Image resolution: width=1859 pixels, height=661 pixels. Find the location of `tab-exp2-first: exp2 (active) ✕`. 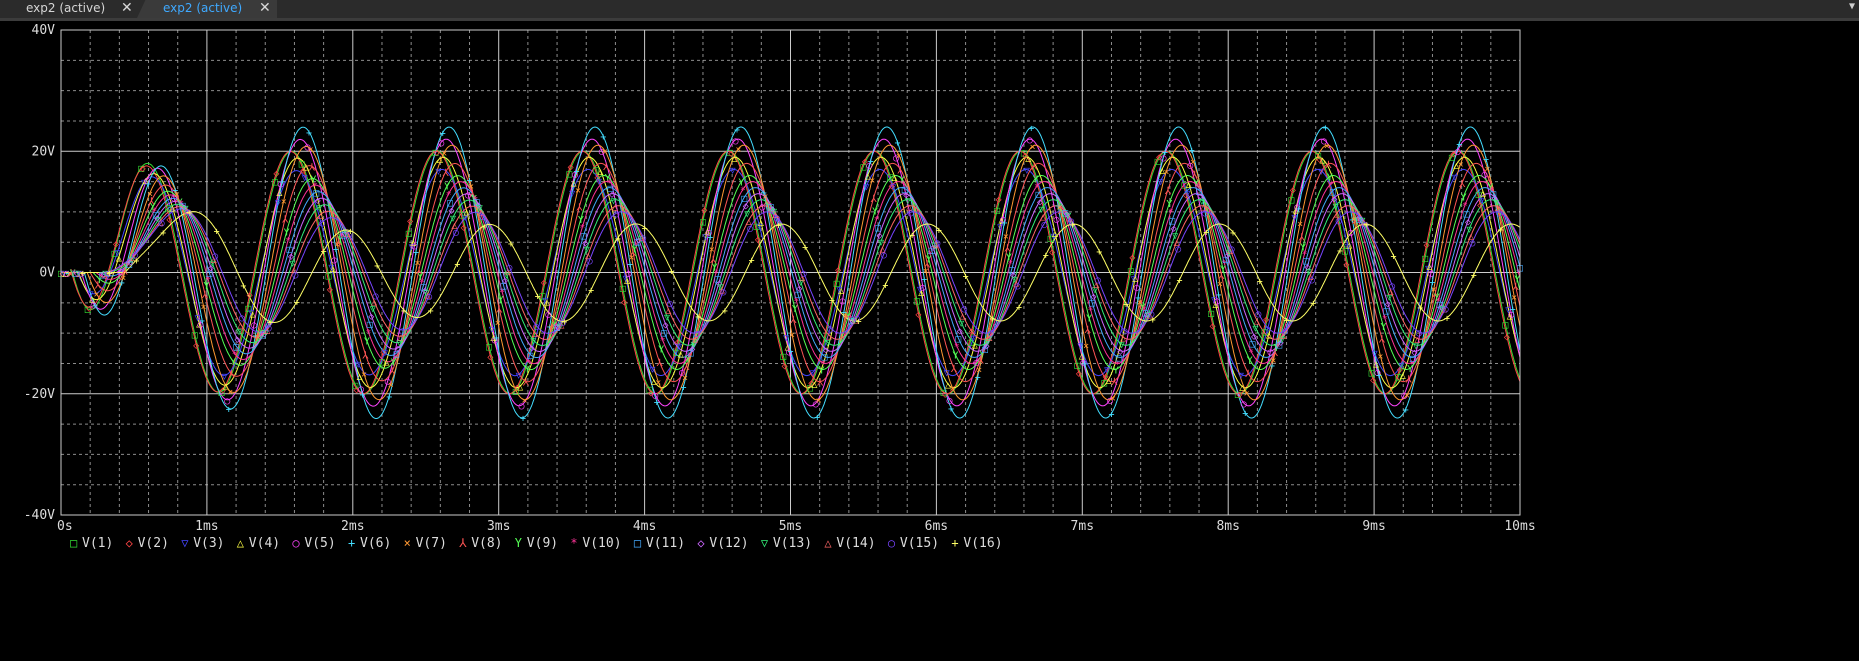

tab-exp2-first: exp2 (active) ✕ is located at coordinates (68, 9).